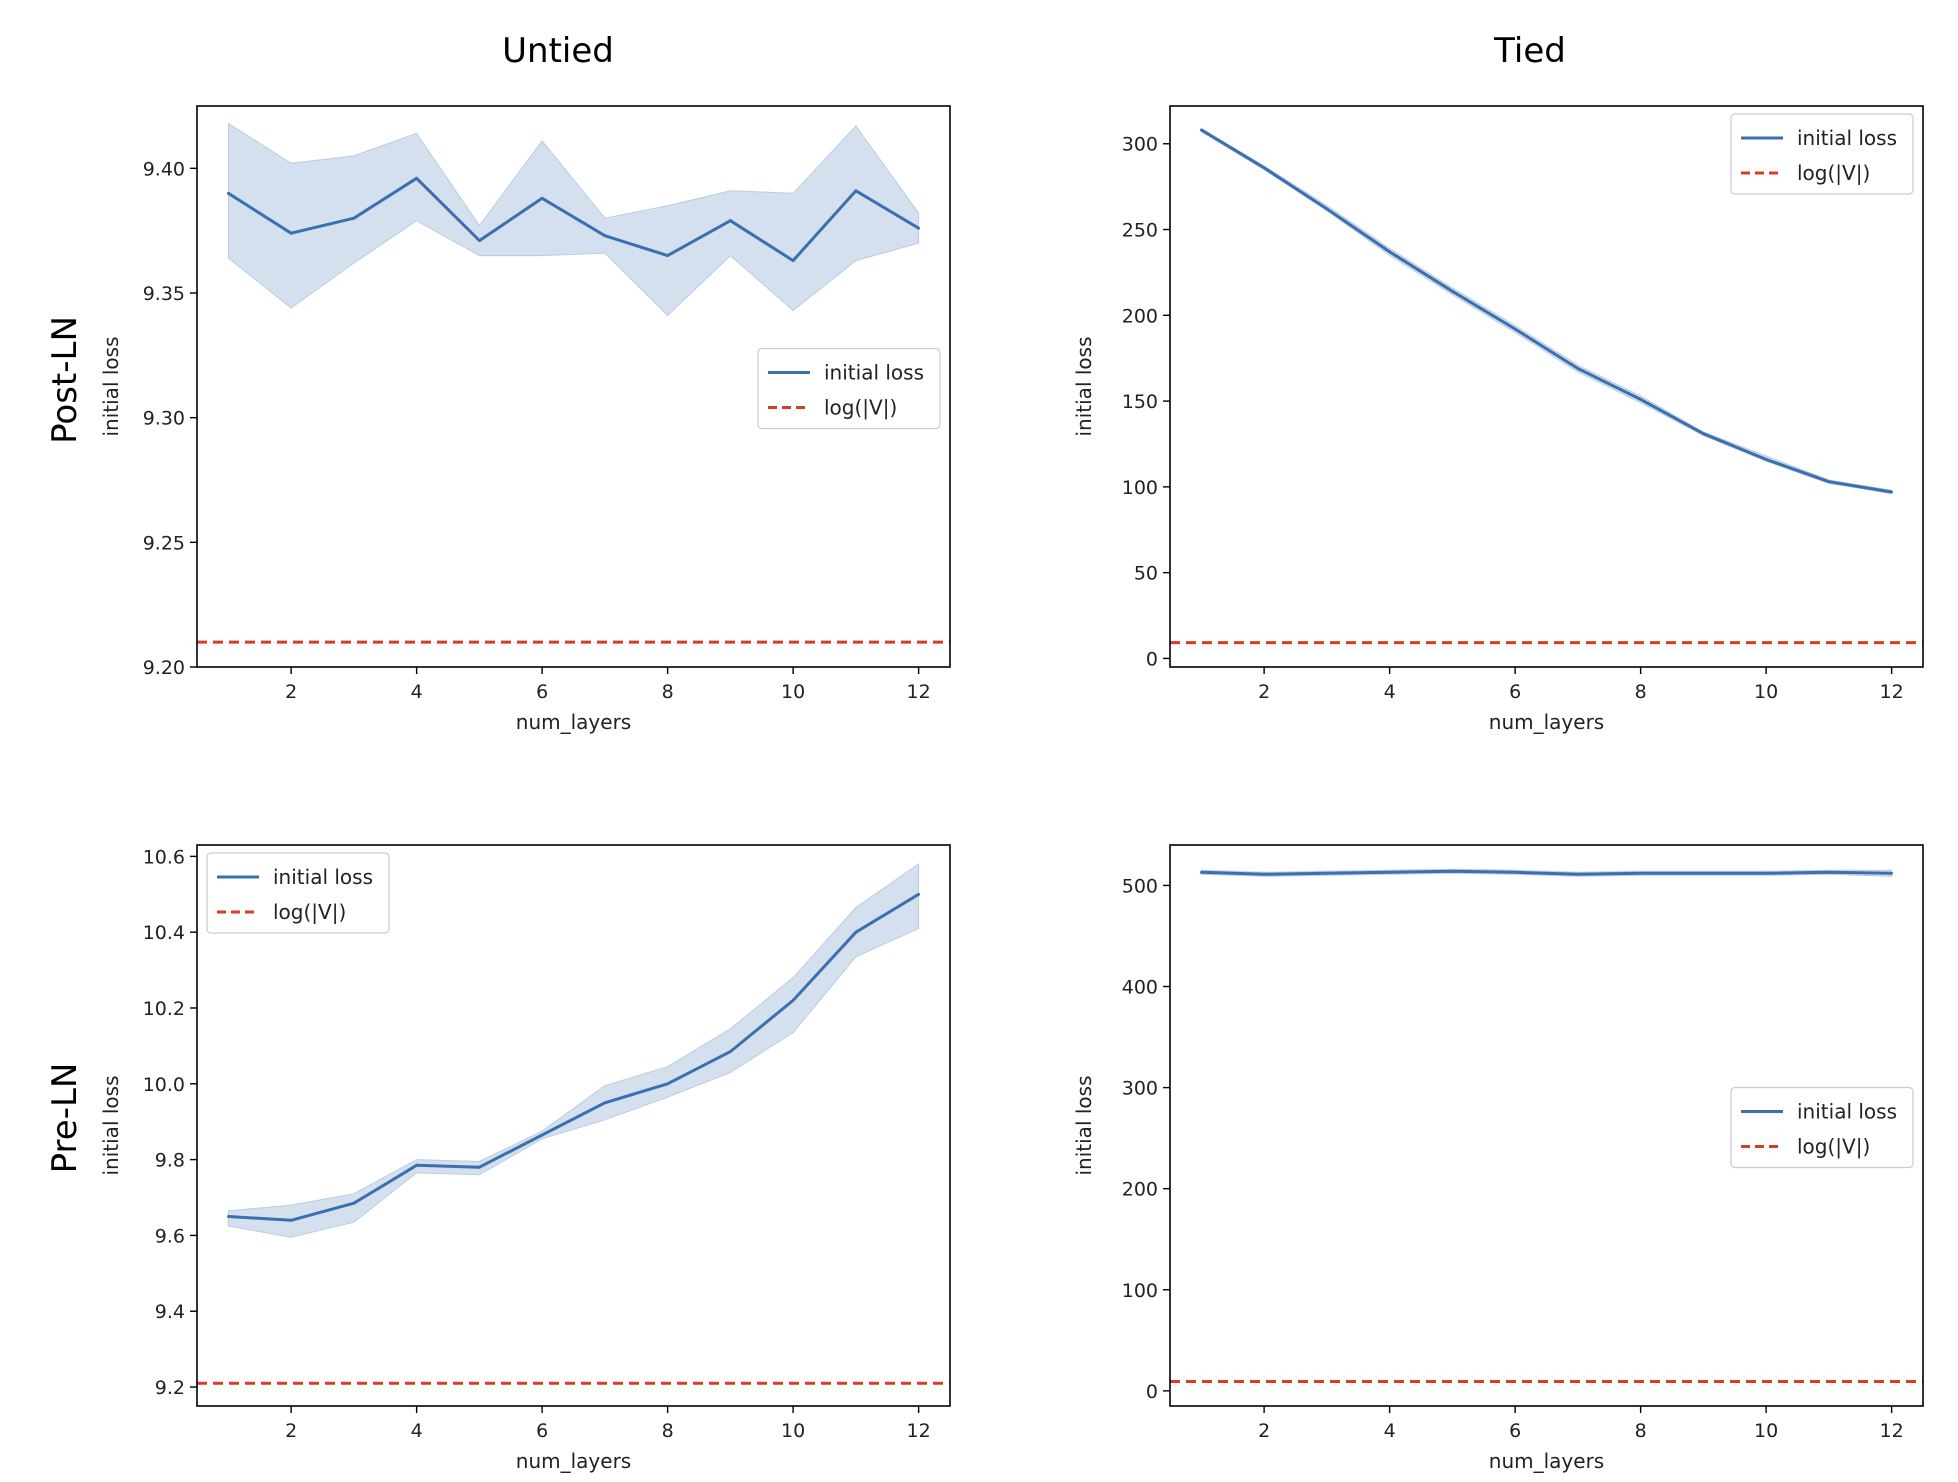 The height and width of the screenshot is (1482, 1958). Describe the element at coordinates (1152, 659) in the screenshot. I see `top-right-ytick-label: 0` at that location.